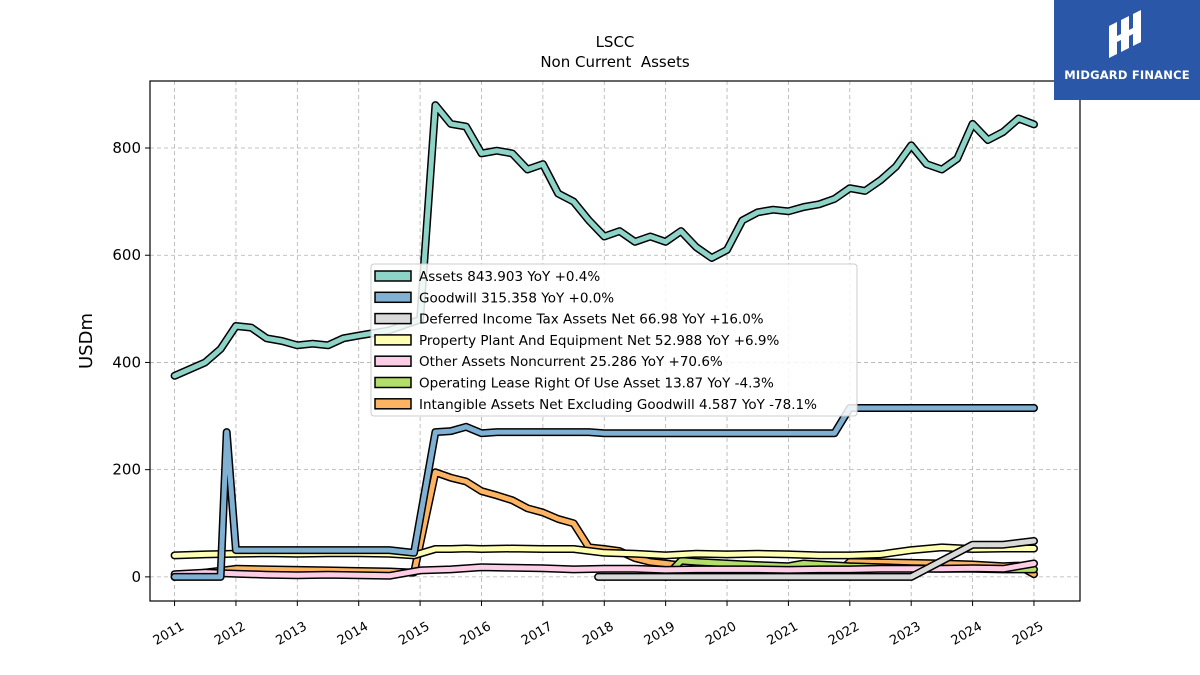 This screenshot has width=1200, height=675. I want to click on y-axis-label: USDm, so click(86, 341).